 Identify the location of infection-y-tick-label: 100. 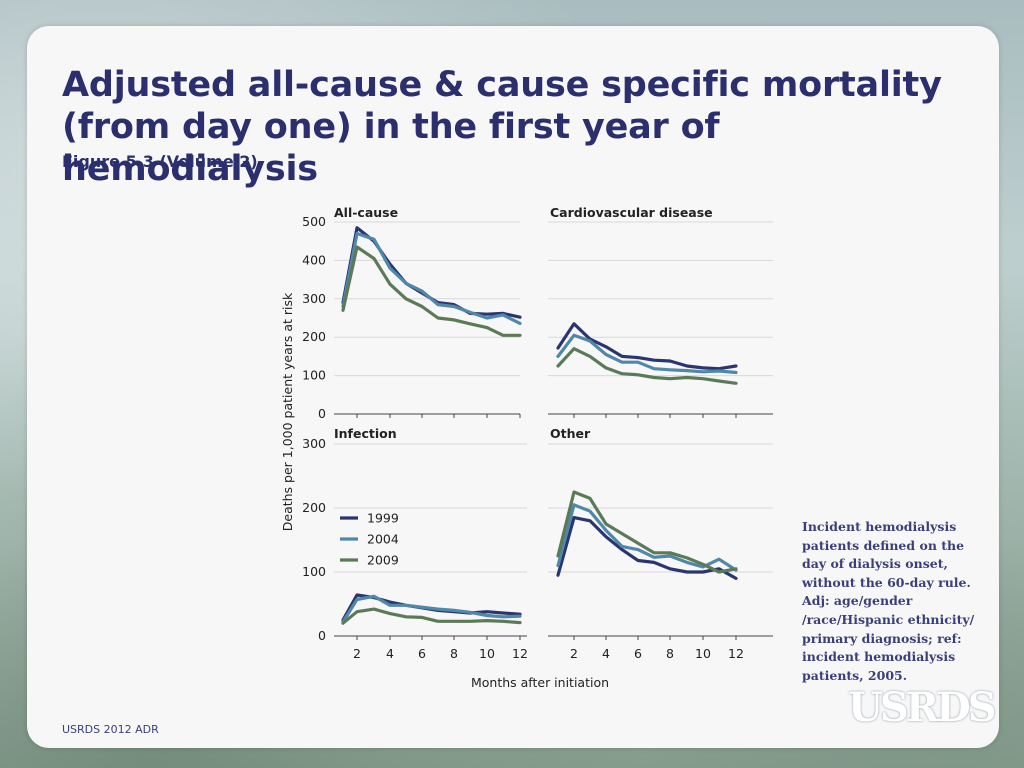
(314, 571).